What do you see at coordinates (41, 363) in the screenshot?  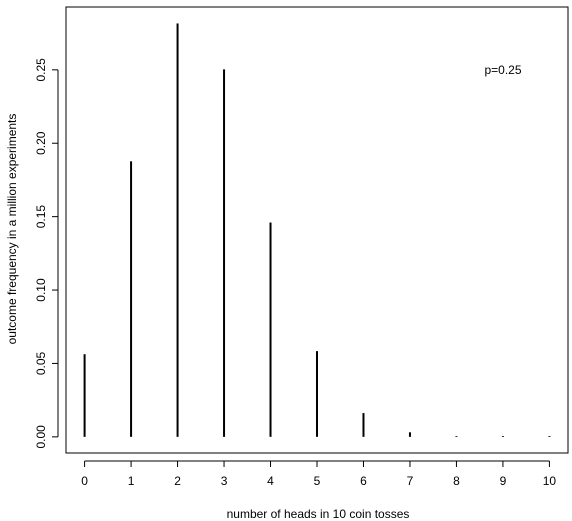 I see `y-tick-label-0.05: 0.05` at bounding box center [41, 363].